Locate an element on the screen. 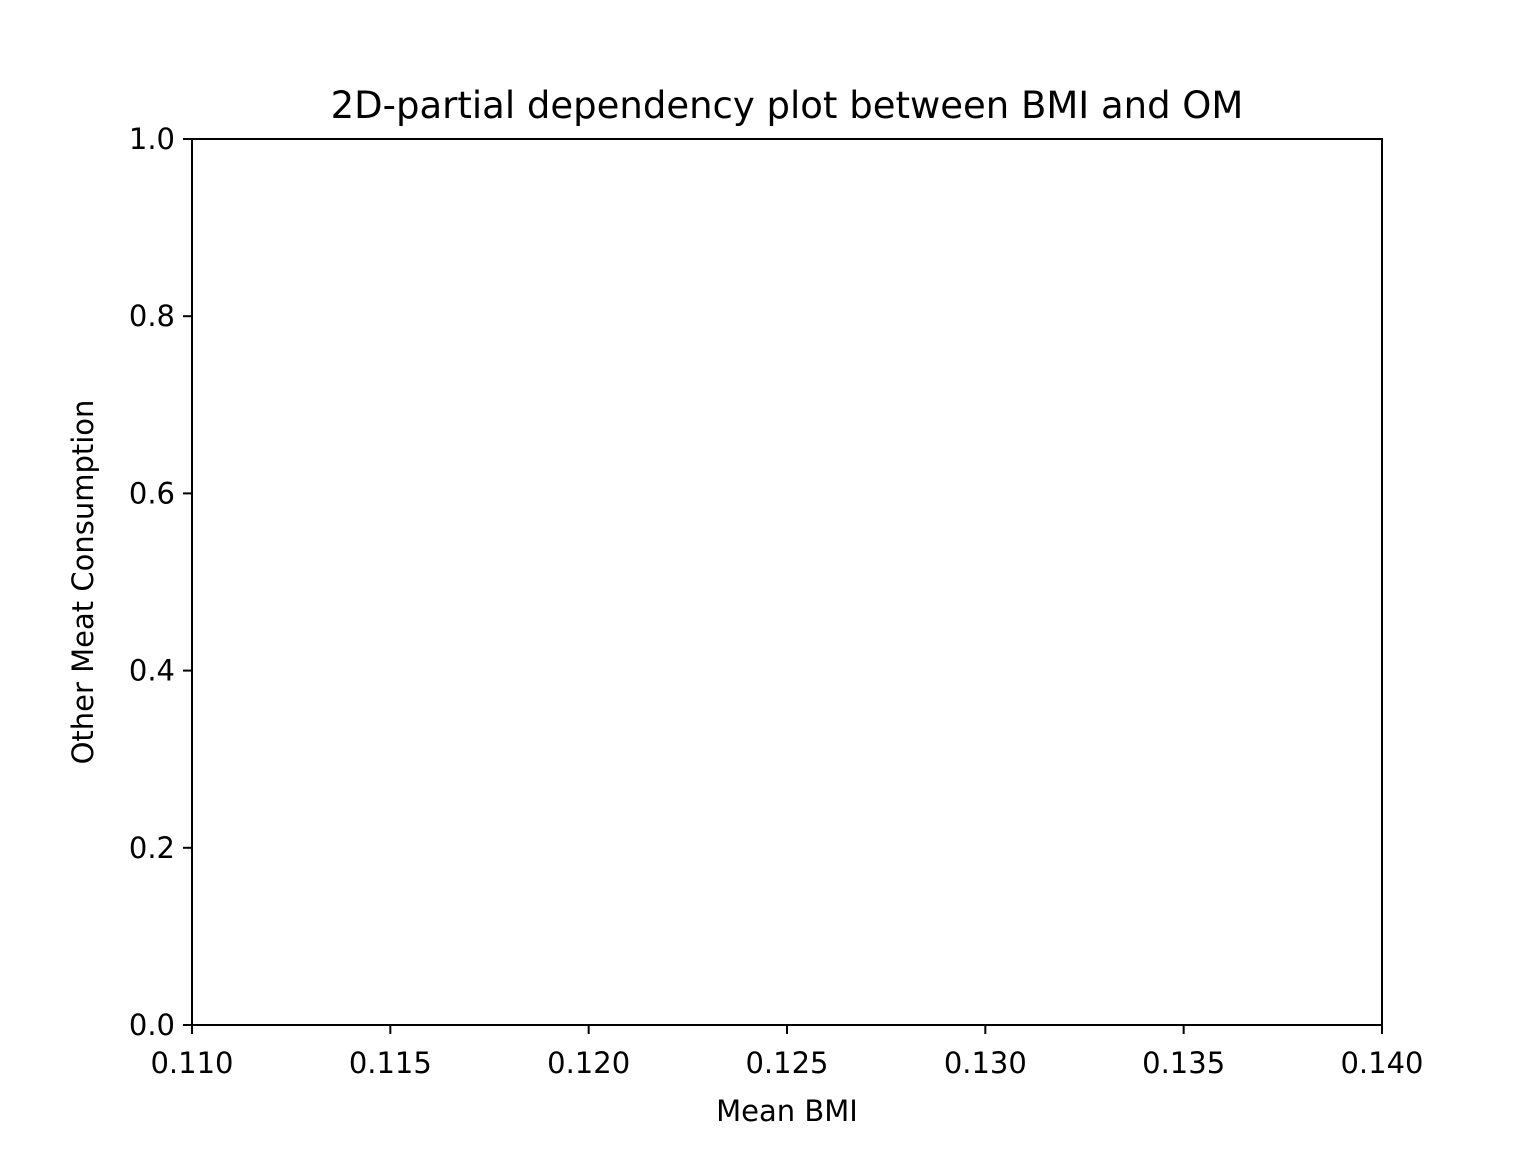 Image resolution: width=1536 pixels, height=1152 pixels. y-tick-label: 1.0 is located at coordinates (152, 139).